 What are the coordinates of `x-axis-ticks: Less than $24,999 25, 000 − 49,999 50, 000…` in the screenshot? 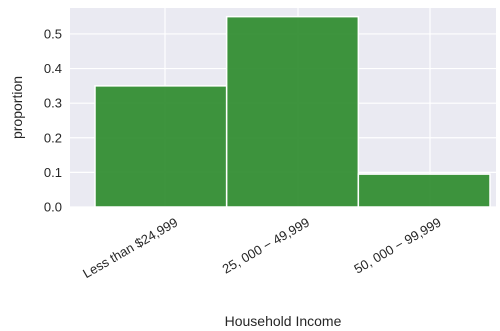 It's located at (261, 248).